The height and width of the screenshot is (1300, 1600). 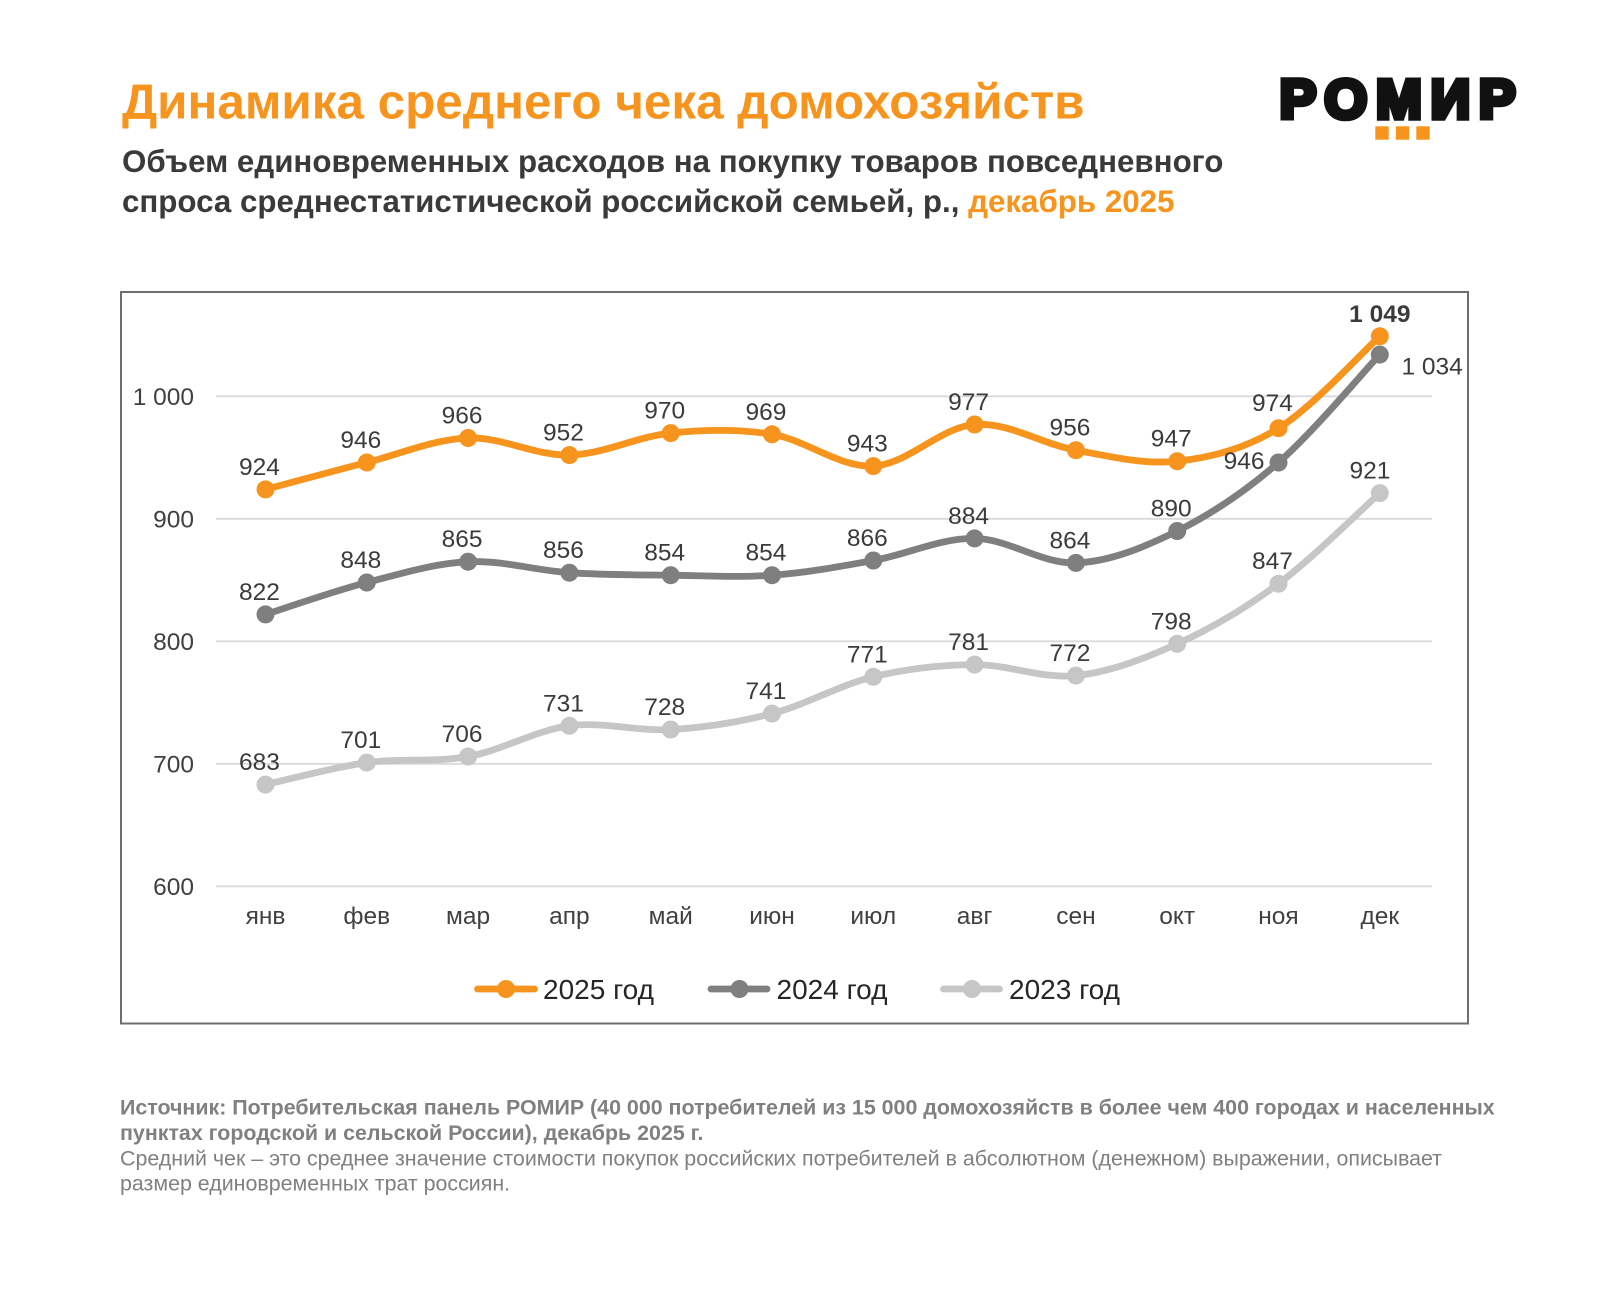 I want to click on svg-text: 822, so click(x=259, y=592).